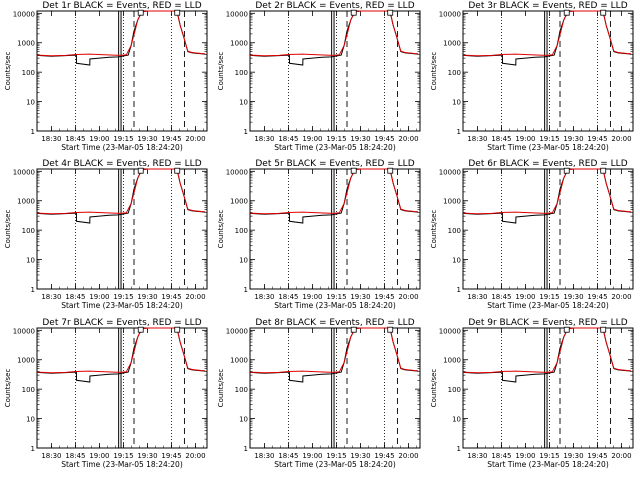  Describe the element at coordinates (121, 6) in the screenshot. I see `panel-title: Det 1r BLACK = Events, RED = LLD` at that location.